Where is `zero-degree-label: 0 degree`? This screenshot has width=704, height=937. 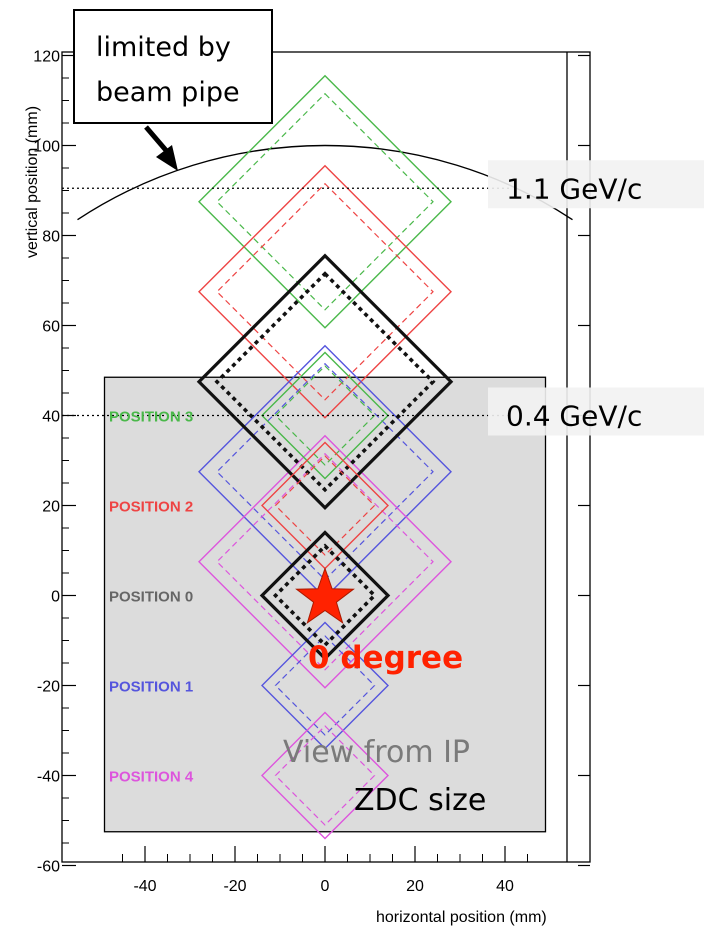 zero-degree-label: 0 degree is located at coordinates (385, 658).